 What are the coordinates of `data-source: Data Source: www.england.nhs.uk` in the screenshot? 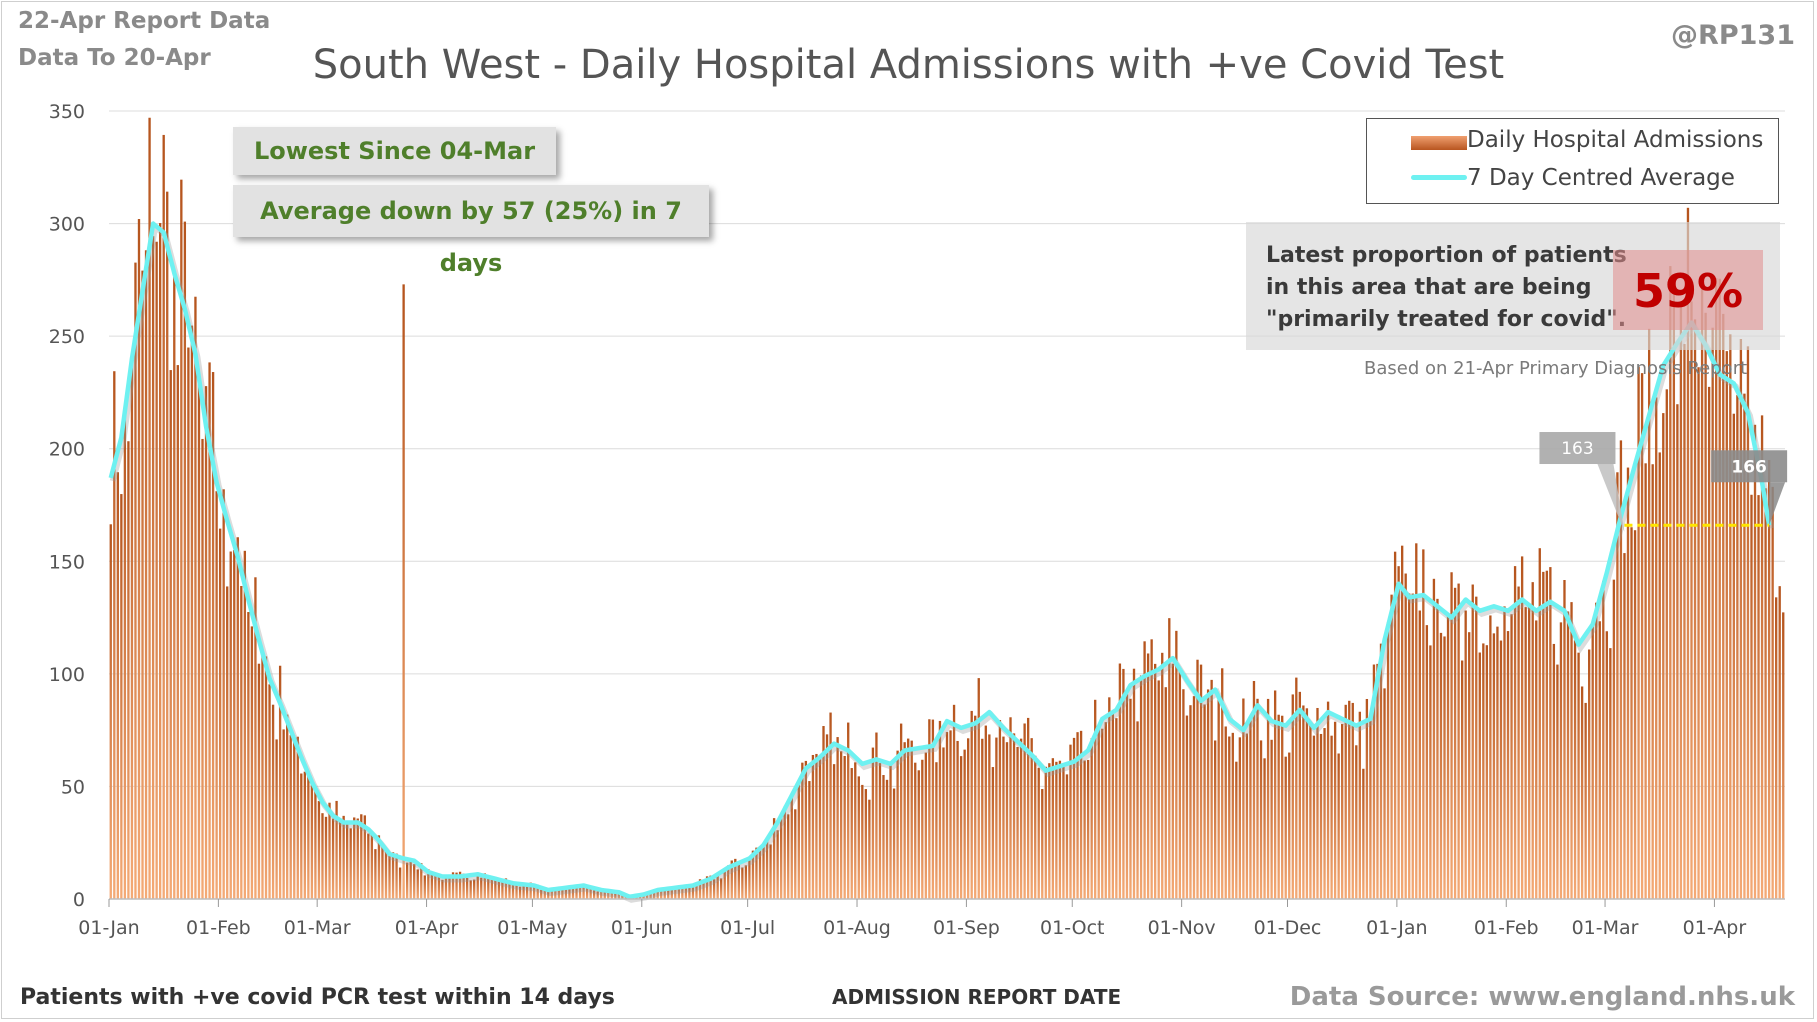 It's located at (1542, 997).